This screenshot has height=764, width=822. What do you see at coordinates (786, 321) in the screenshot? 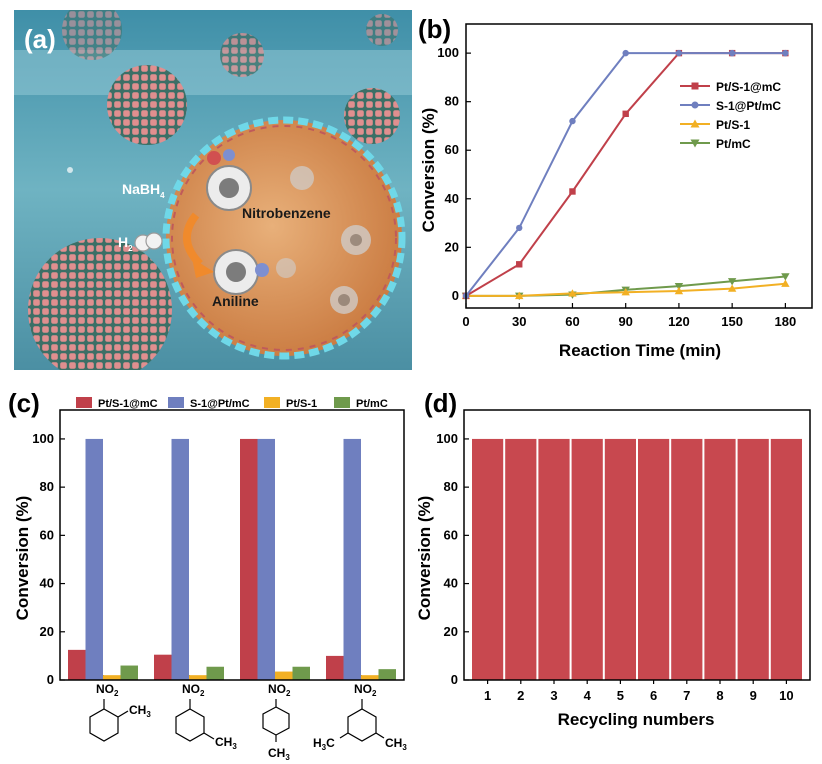
I see `chart-b-xtick-label: 180` at bounding box center [786, 321].